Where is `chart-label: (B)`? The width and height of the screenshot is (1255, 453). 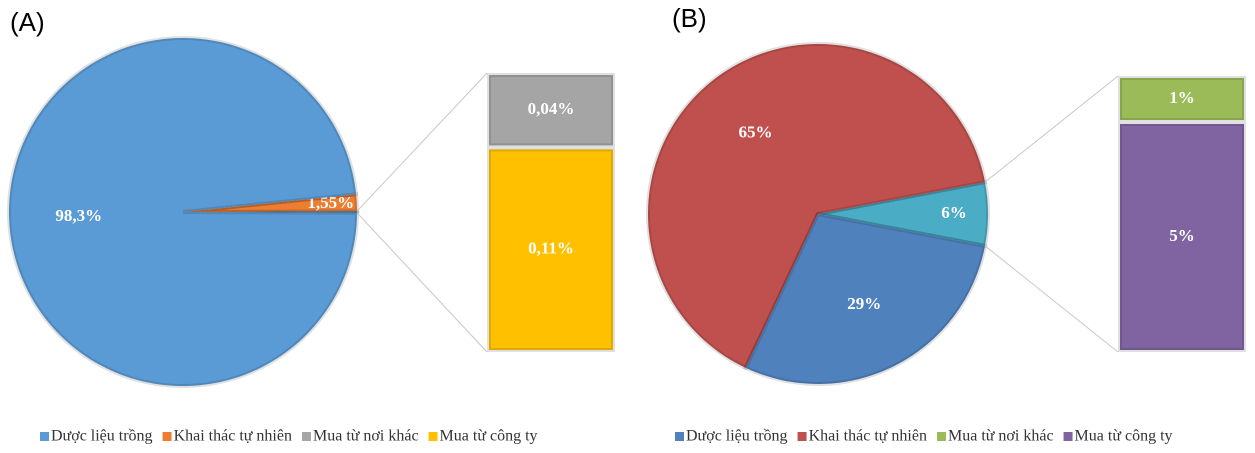 chart-label: (B) is located at coordinates (689, 18).